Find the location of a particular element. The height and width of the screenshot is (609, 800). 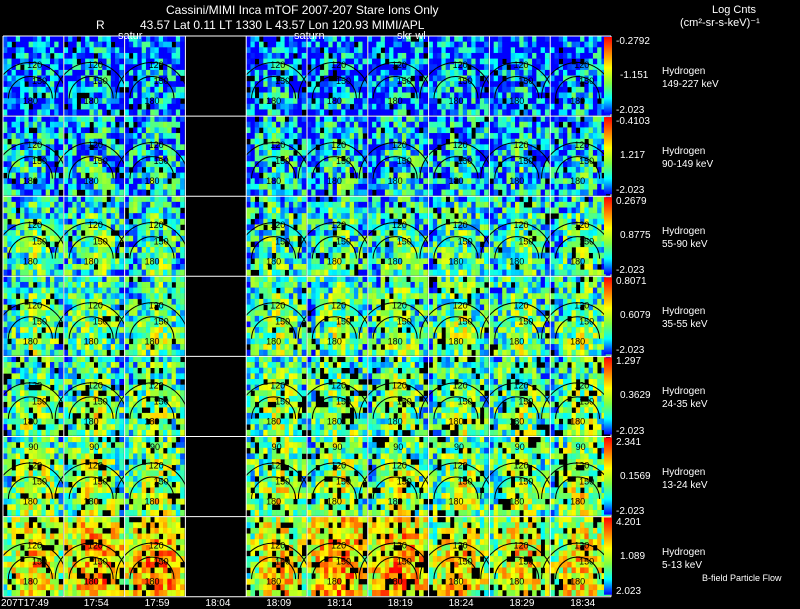

contour-label: 90 is located at coordinates (33, 447).